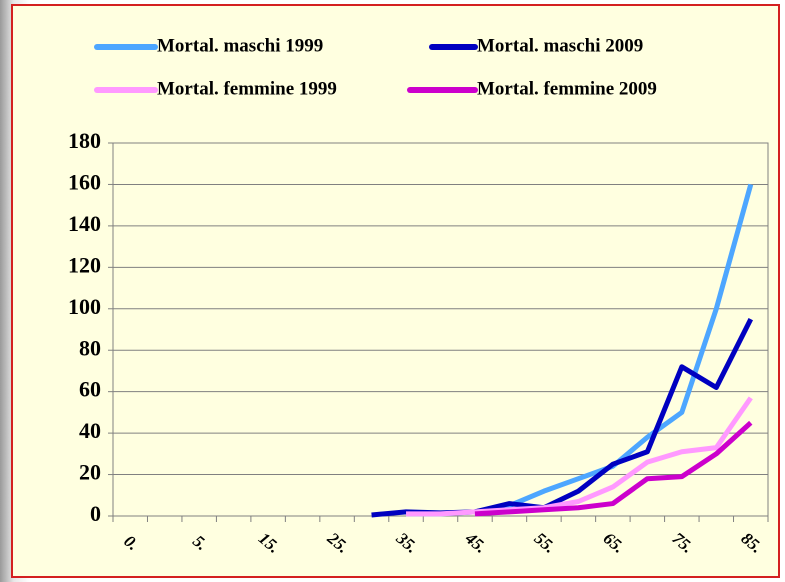  Describe the element at coordinates (84, 181) in the screenshot. I see `y-tick-label: 160` at that location.